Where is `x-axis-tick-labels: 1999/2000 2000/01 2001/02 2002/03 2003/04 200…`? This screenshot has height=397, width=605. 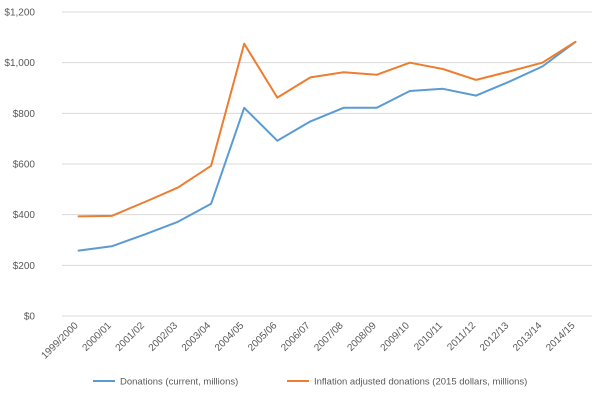 x-axis-tick-labels: 1999/2000 2000/01 2001/02 2002/03 2003/04 200… is located at coordinates (308, 341).